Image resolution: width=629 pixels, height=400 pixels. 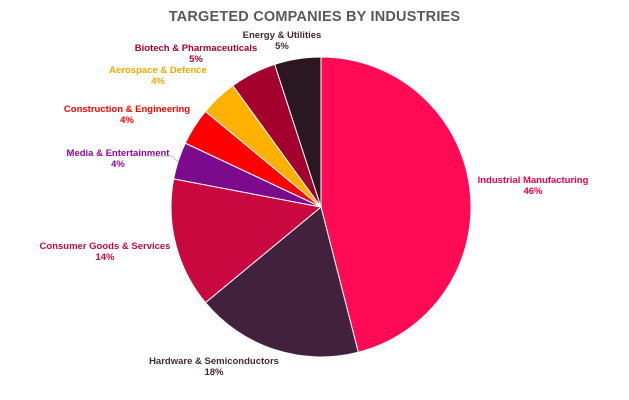 I want to click on slice-label-name: Energy & Utilities, so click(x=282, y=35).